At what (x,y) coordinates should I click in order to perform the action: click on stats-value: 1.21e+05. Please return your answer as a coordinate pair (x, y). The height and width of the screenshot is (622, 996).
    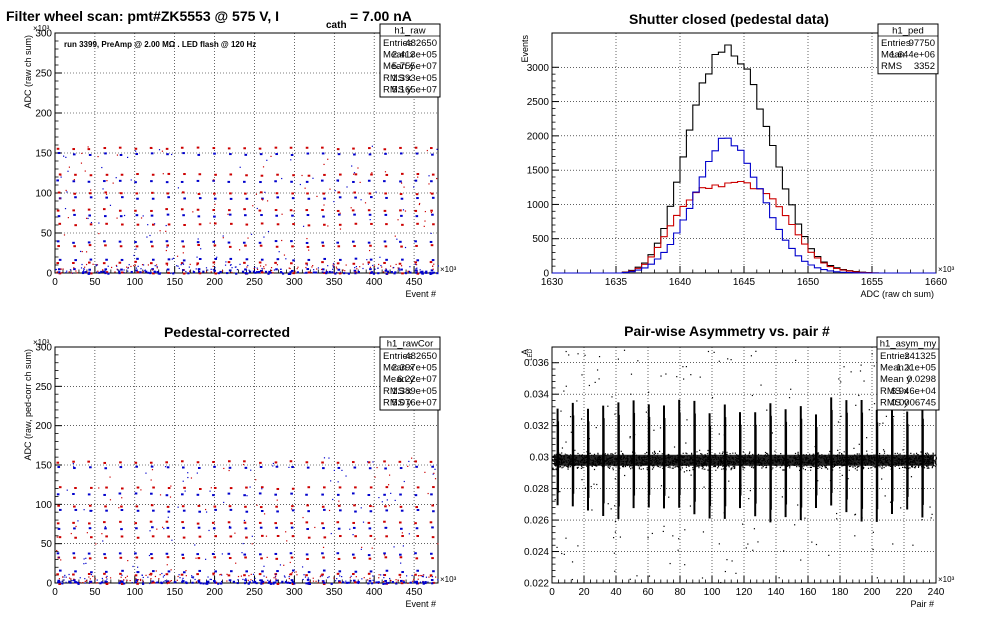
    Looking at the image, I should click on (916, 368).